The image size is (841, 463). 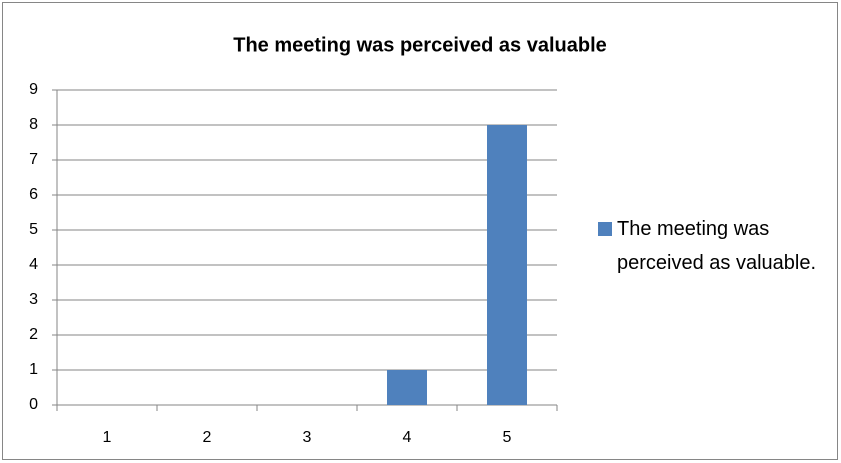 What do you see at coordinates (107, 437) in the screenshot?
I see `x-tick-label: 1` at bounding box center [107, 437].